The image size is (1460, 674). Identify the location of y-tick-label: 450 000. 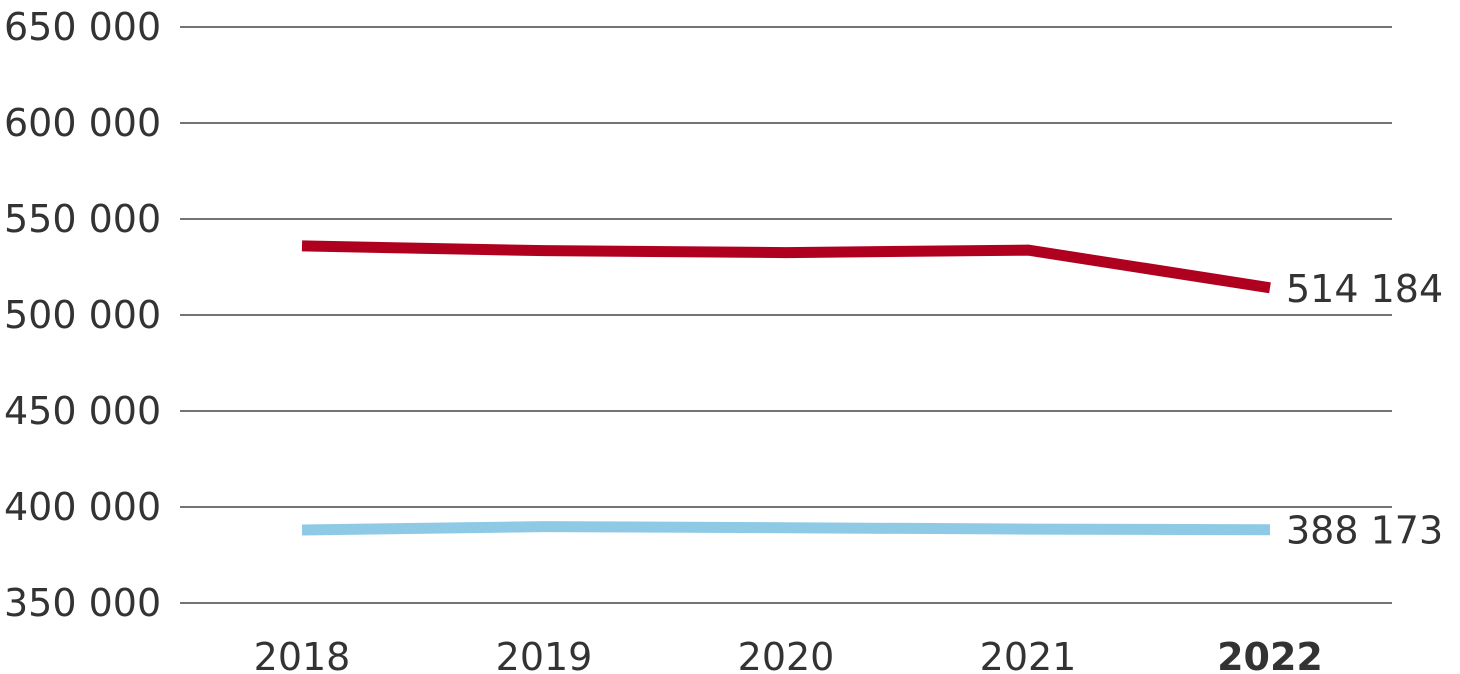
(82, 411).